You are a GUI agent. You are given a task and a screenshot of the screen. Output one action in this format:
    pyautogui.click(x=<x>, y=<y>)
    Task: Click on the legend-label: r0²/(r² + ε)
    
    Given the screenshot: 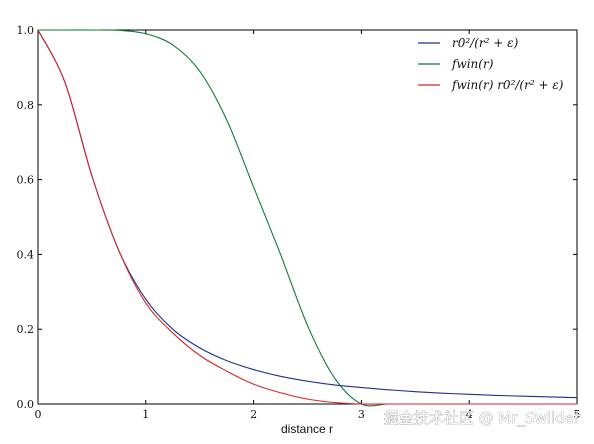 What is the action you would take?
    pyautogui.click(x=485, y=43)
    